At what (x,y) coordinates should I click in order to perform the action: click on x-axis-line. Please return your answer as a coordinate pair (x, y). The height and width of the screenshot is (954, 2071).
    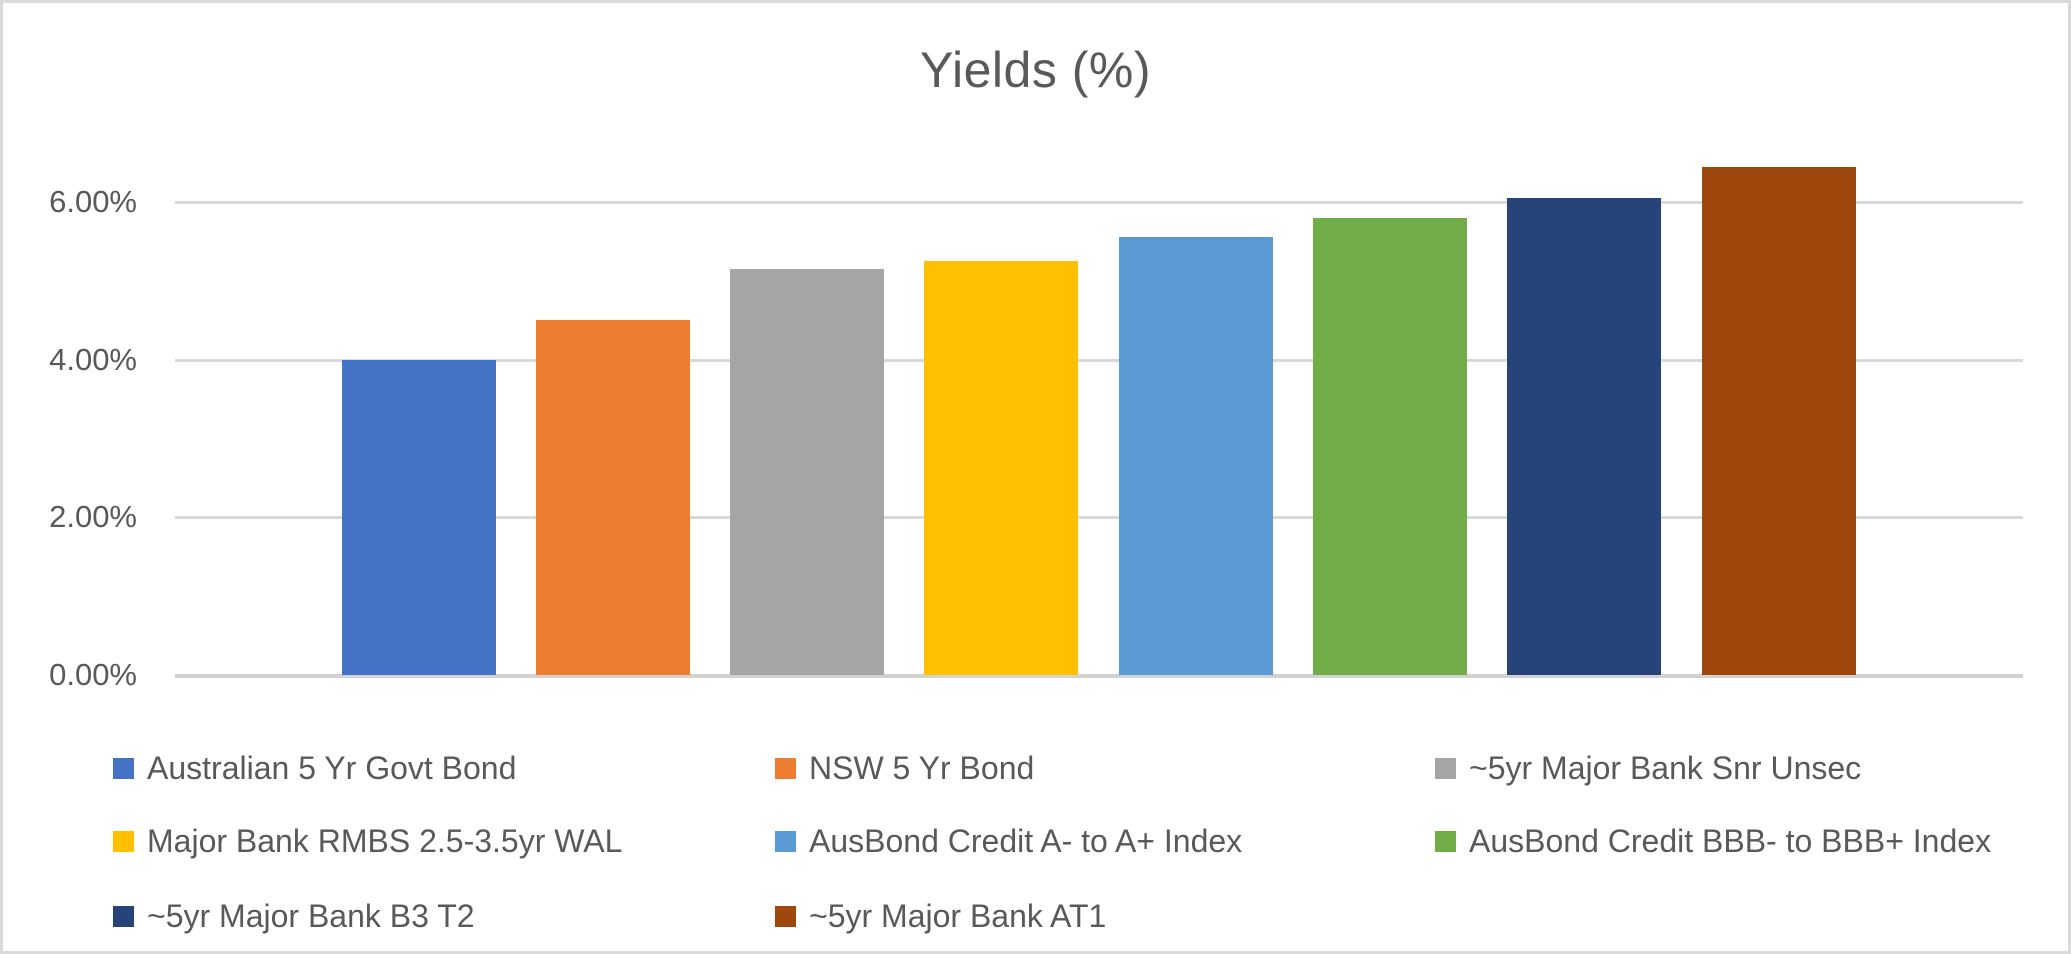
    Looking at the image, I should click on (1099, 676).